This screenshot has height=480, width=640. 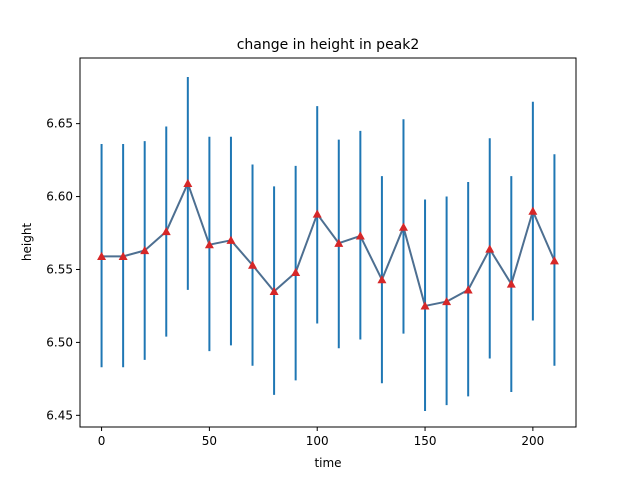 I want to click on y-tick-label: 6.45, so click(x=59, y=415).